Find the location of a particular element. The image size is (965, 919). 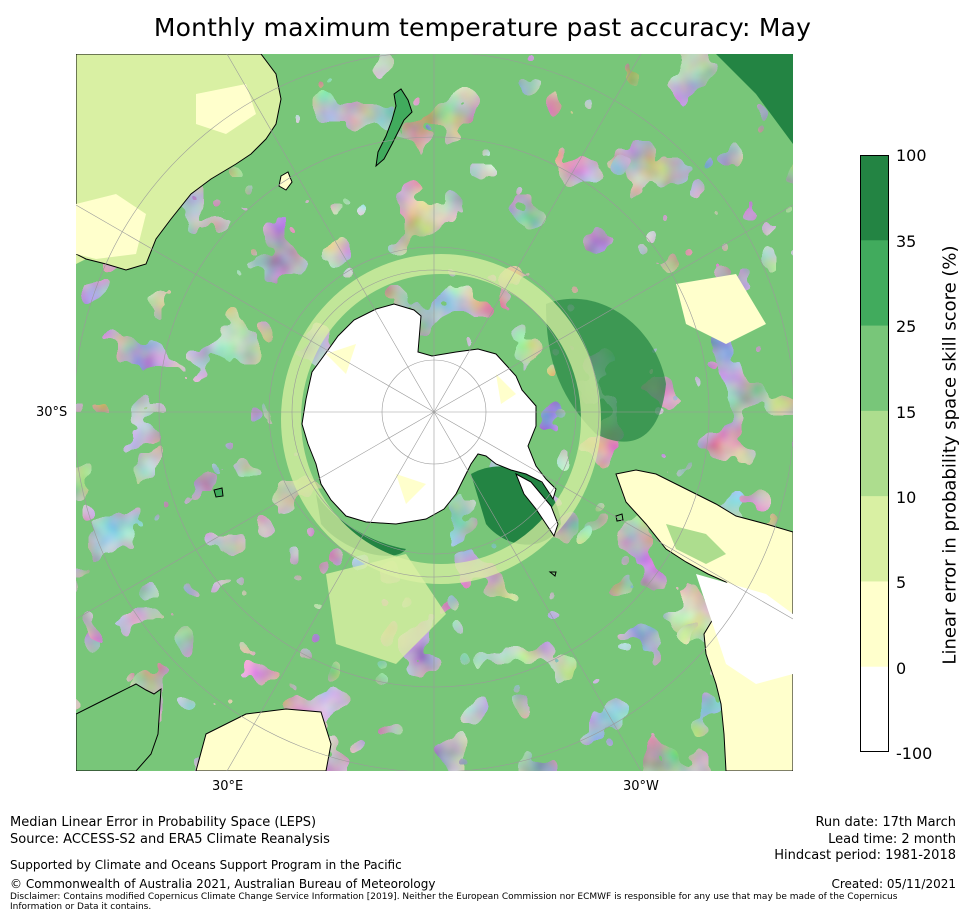

land-australia is located at coordinates (119, 727).